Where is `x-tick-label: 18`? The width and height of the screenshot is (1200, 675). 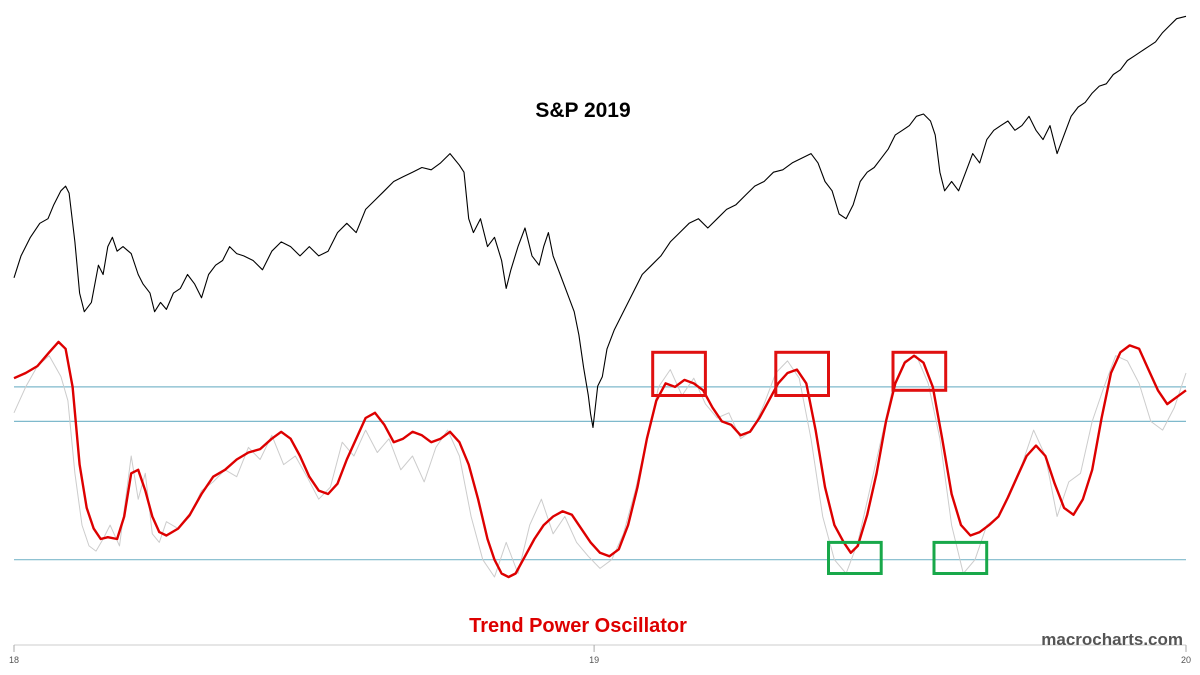
x-tick-label: 18 is located at coordinates (14, 660).